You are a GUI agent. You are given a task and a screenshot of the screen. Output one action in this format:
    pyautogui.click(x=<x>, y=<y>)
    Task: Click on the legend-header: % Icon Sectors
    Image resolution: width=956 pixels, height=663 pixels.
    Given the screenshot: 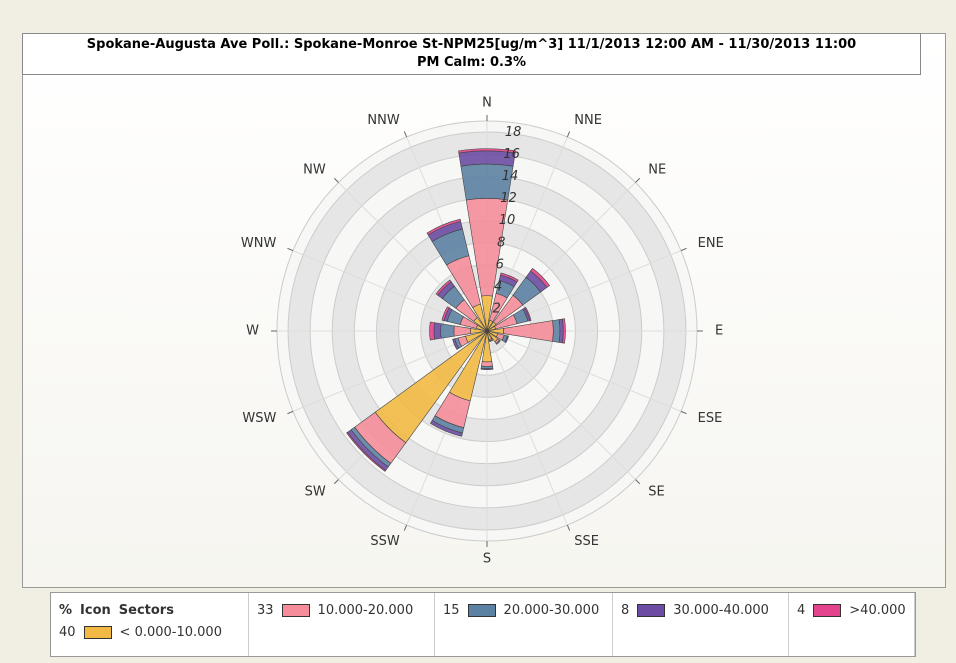 What is the action you would take?
    pyautogui.click(x=149, y=610)
    